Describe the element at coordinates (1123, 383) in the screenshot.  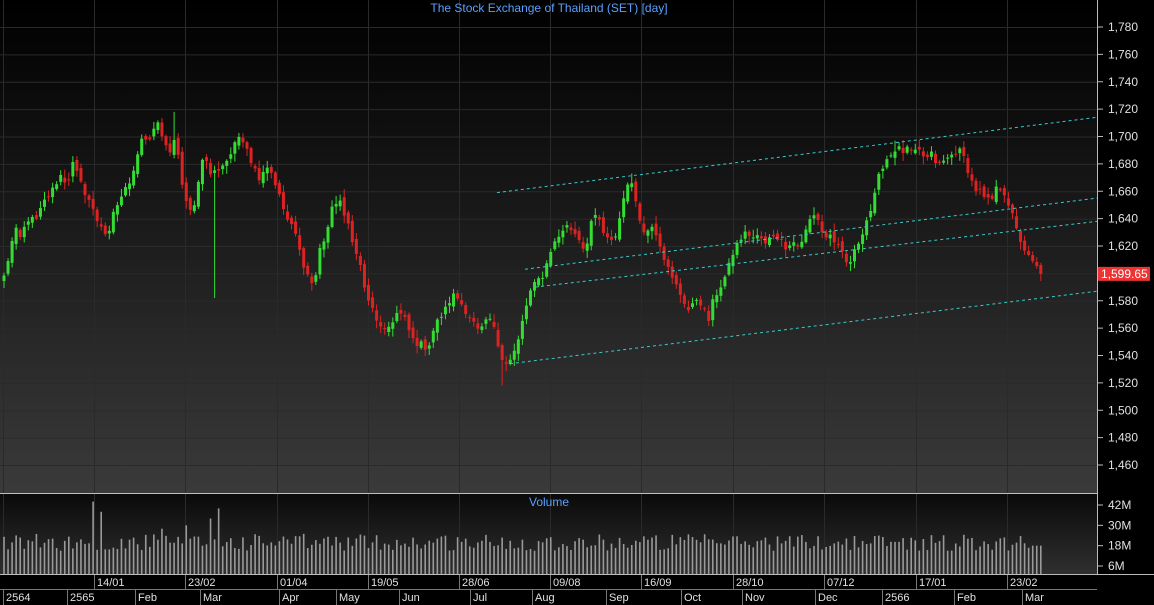
I see `price-tick-label: 1,520` at that location.